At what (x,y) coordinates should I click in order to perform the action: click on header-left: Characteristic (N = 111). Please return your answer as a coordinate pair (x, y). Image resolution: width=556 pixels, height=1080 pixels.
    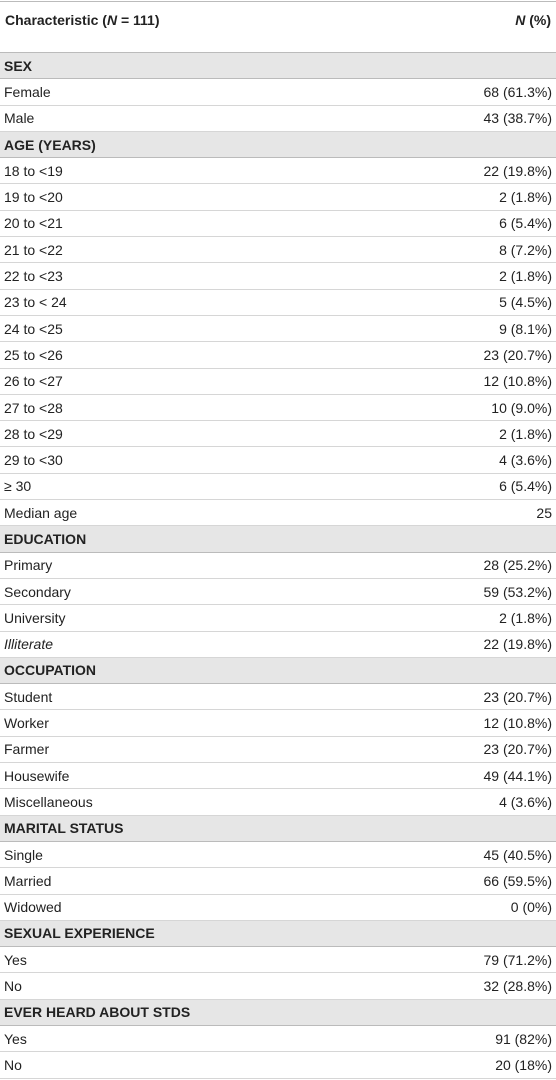
    Looking at the image, I should click on (82, 20).